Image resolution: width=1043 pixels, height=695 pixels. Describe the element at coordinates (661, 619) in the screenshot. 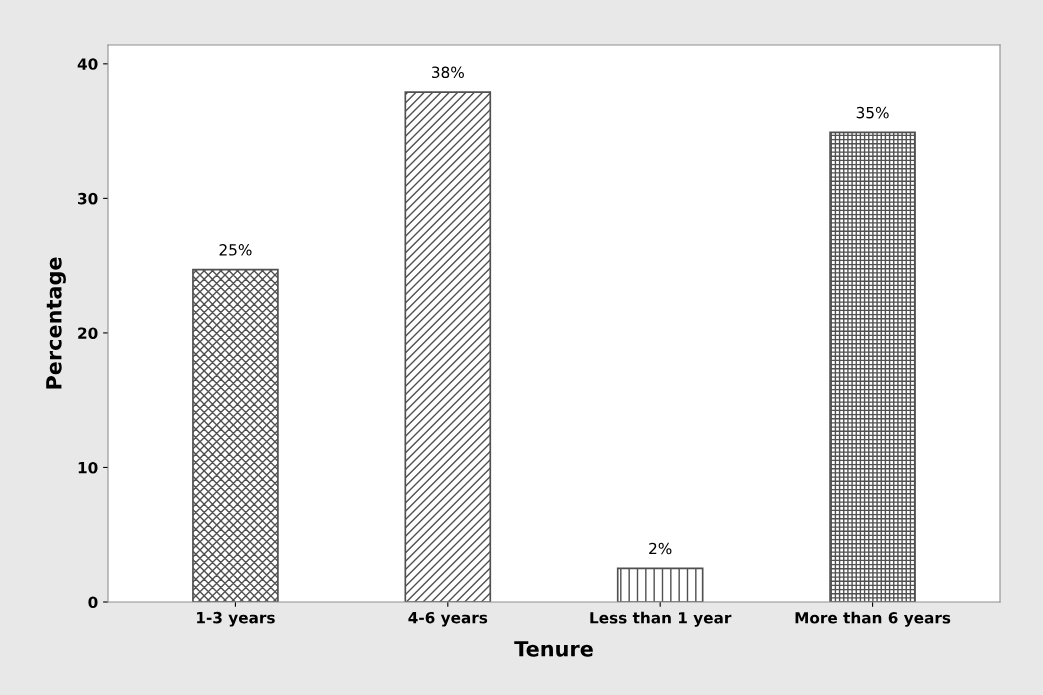

I see `x-tick-label: Less than 1 year` at that location.